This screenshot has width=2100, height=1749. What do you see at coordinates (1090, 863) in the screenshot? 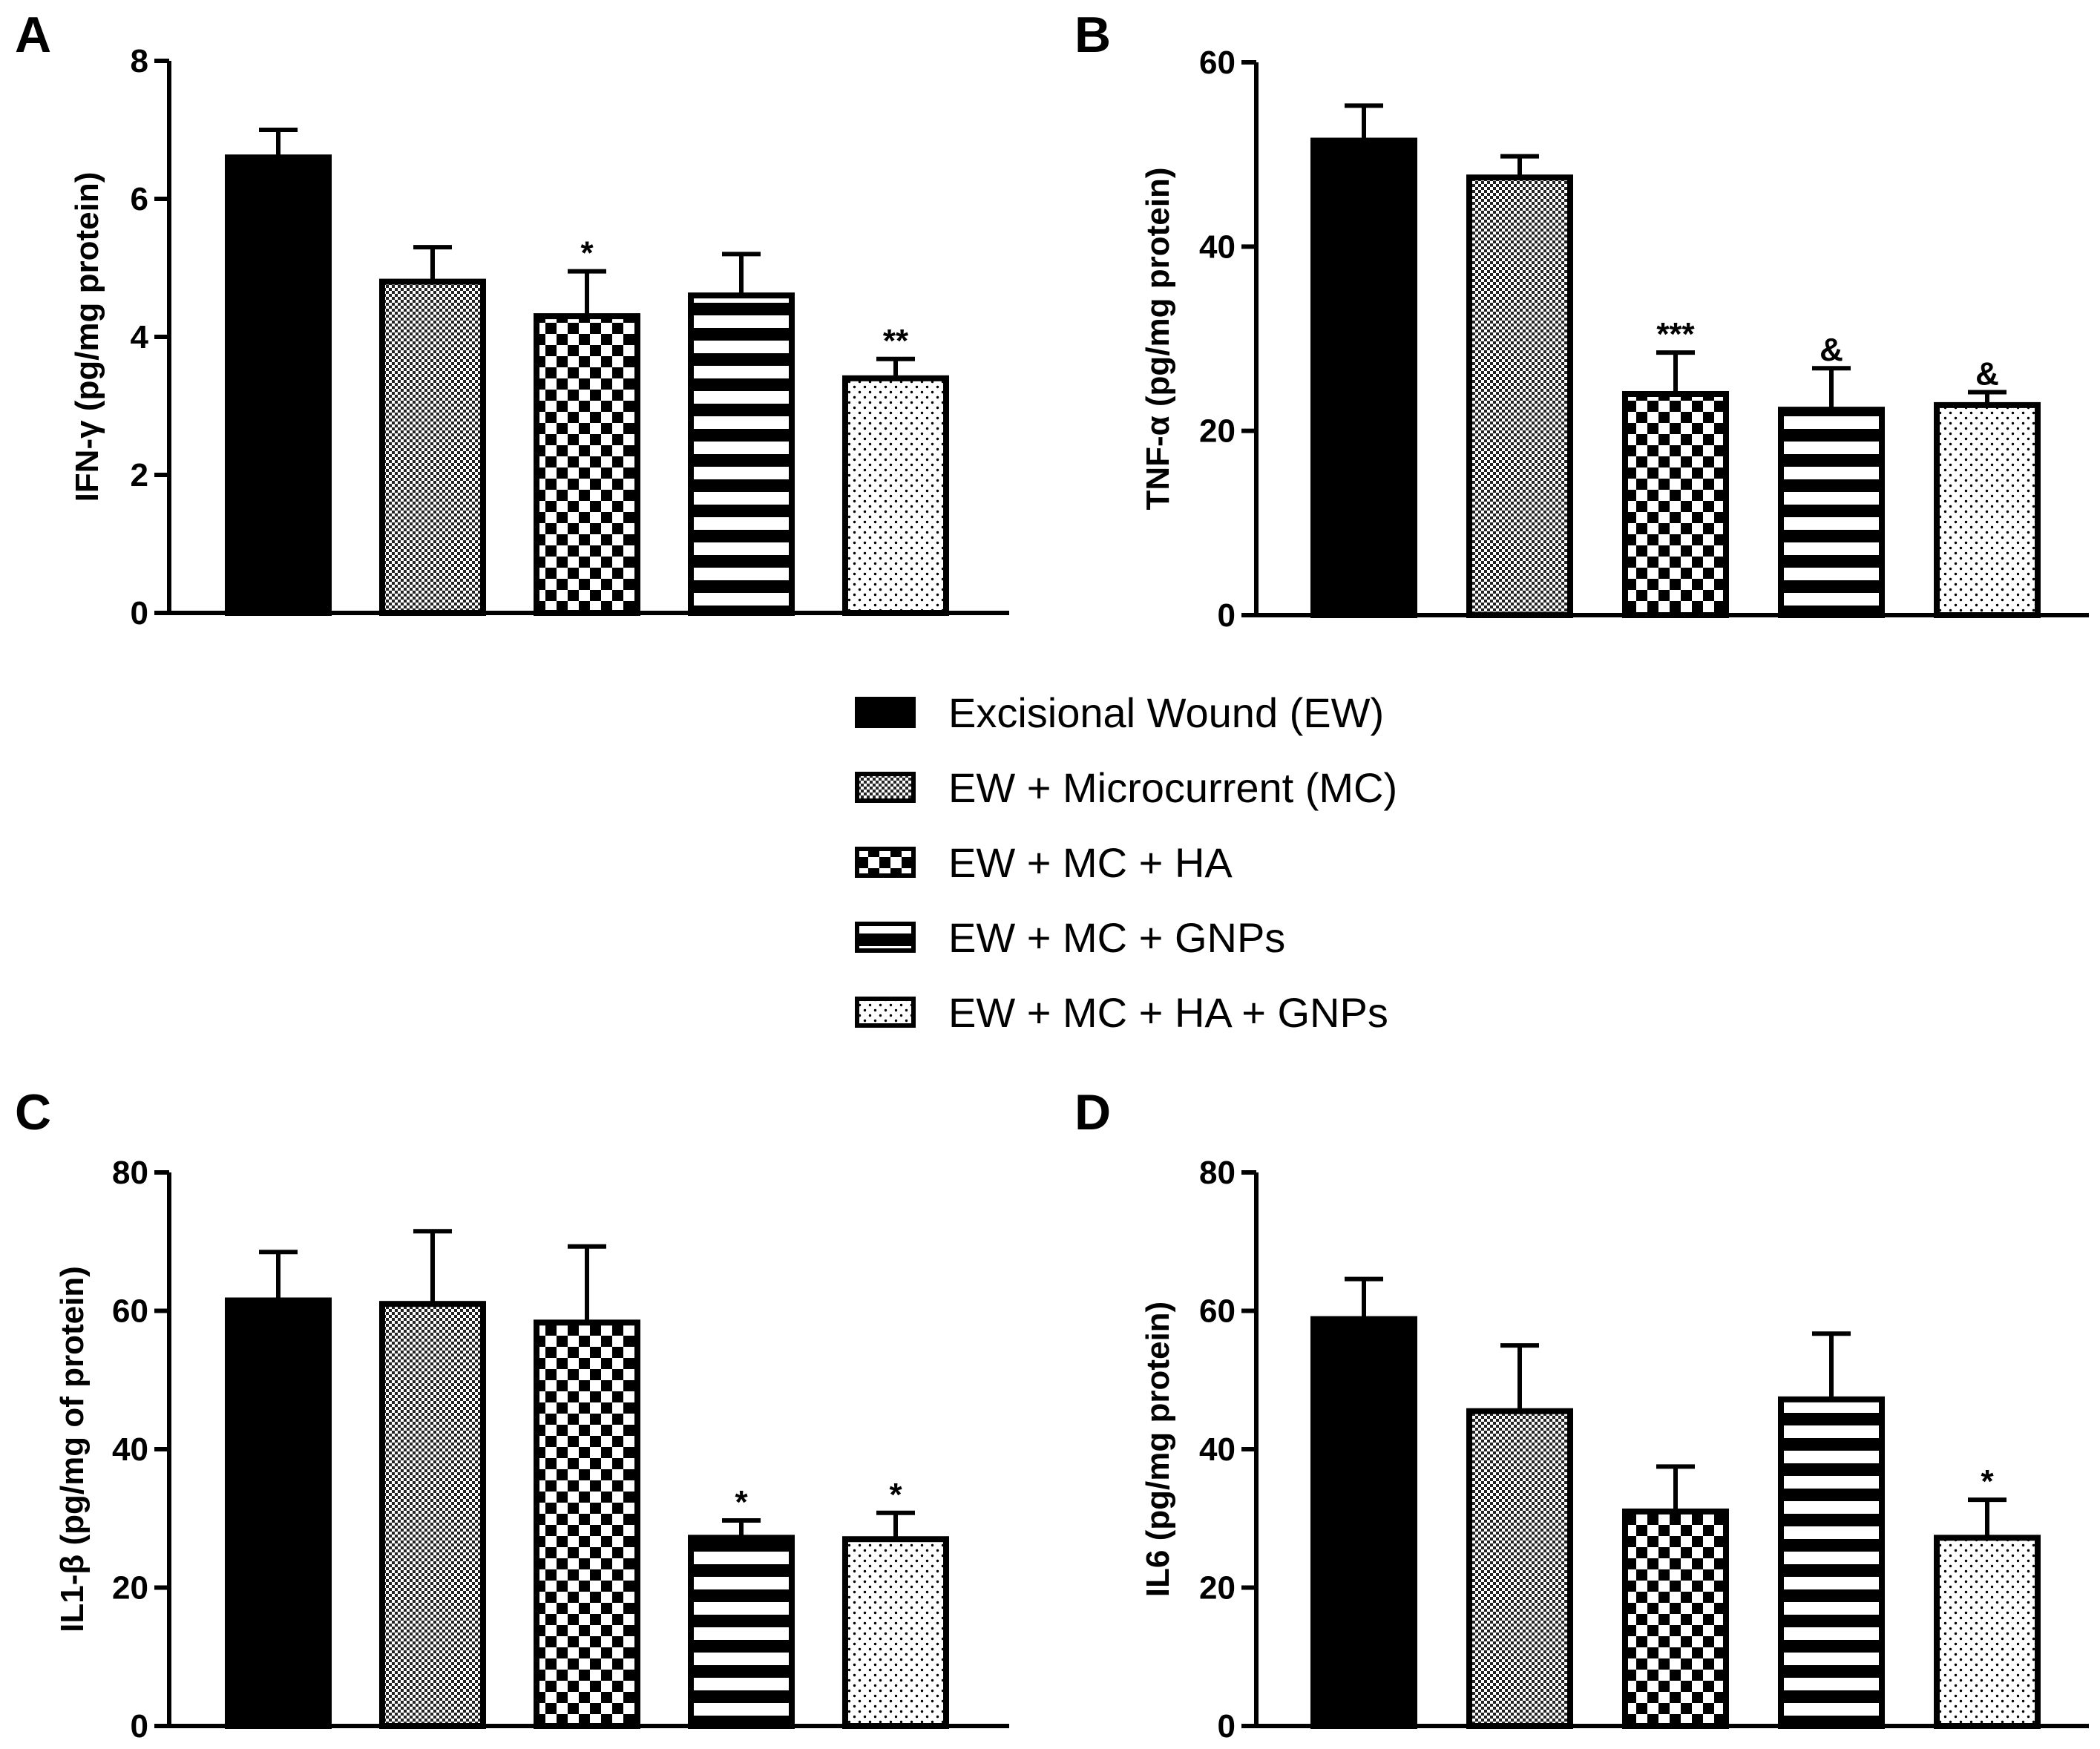
I see `legend-label: EW + MC + HA` at bounding box center [1090, 863].